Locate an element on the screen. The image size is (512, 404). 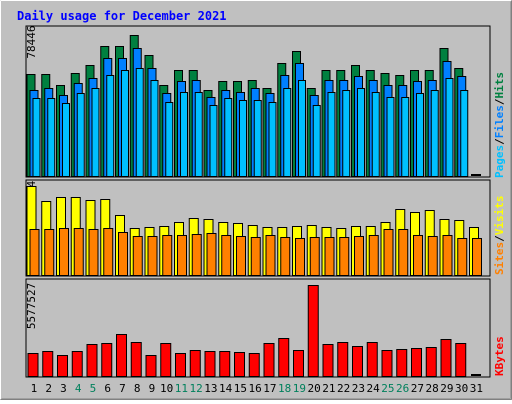
svg-text: Pages/Files/Hits is located at coordinates (499, 125).